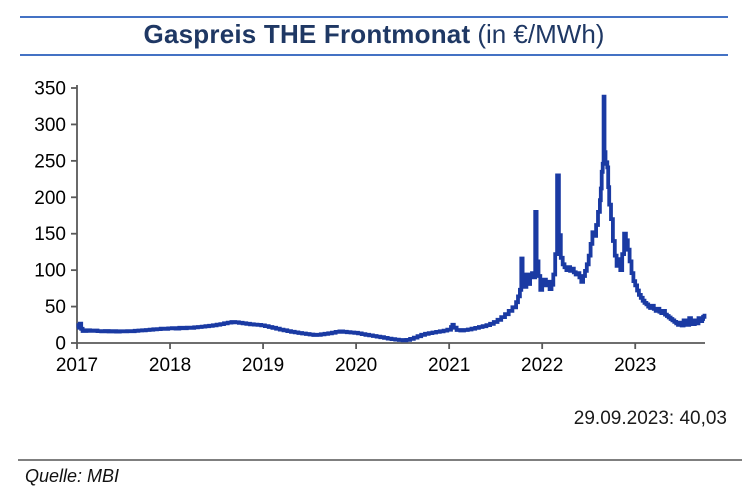  Describe the element at coordinates (635, 365) in the screenshot. I see `x-axis-tick-label: 2023` at that location.